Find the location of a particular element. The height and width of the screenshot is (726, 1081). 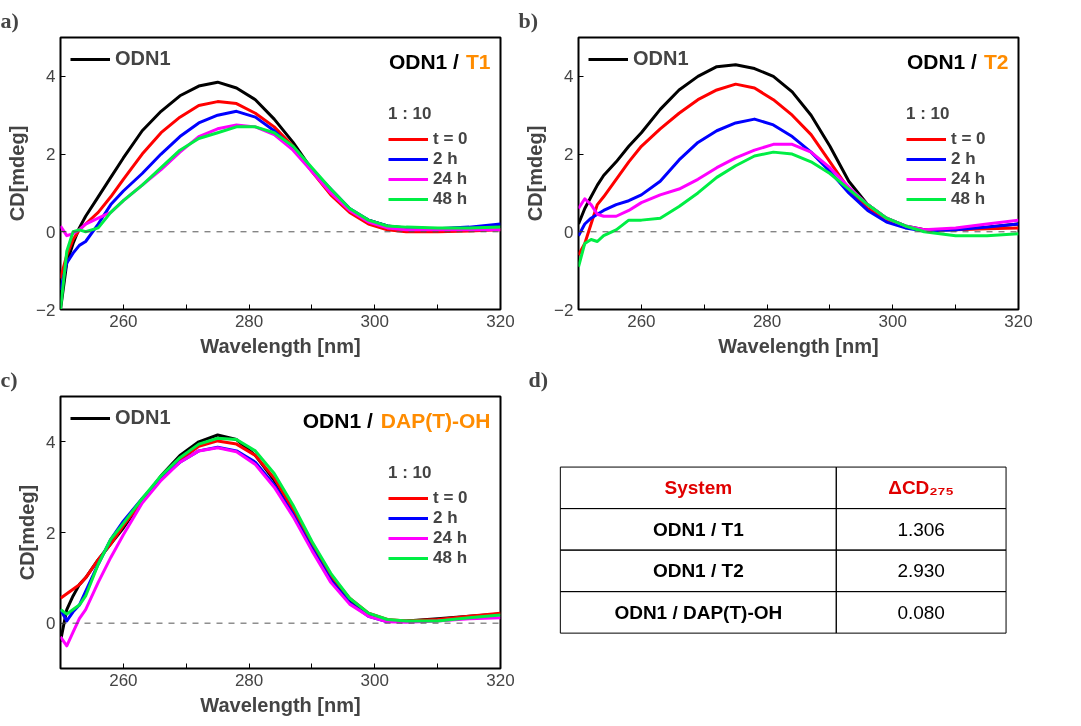

text: d) is located at coordinates (538, 379).